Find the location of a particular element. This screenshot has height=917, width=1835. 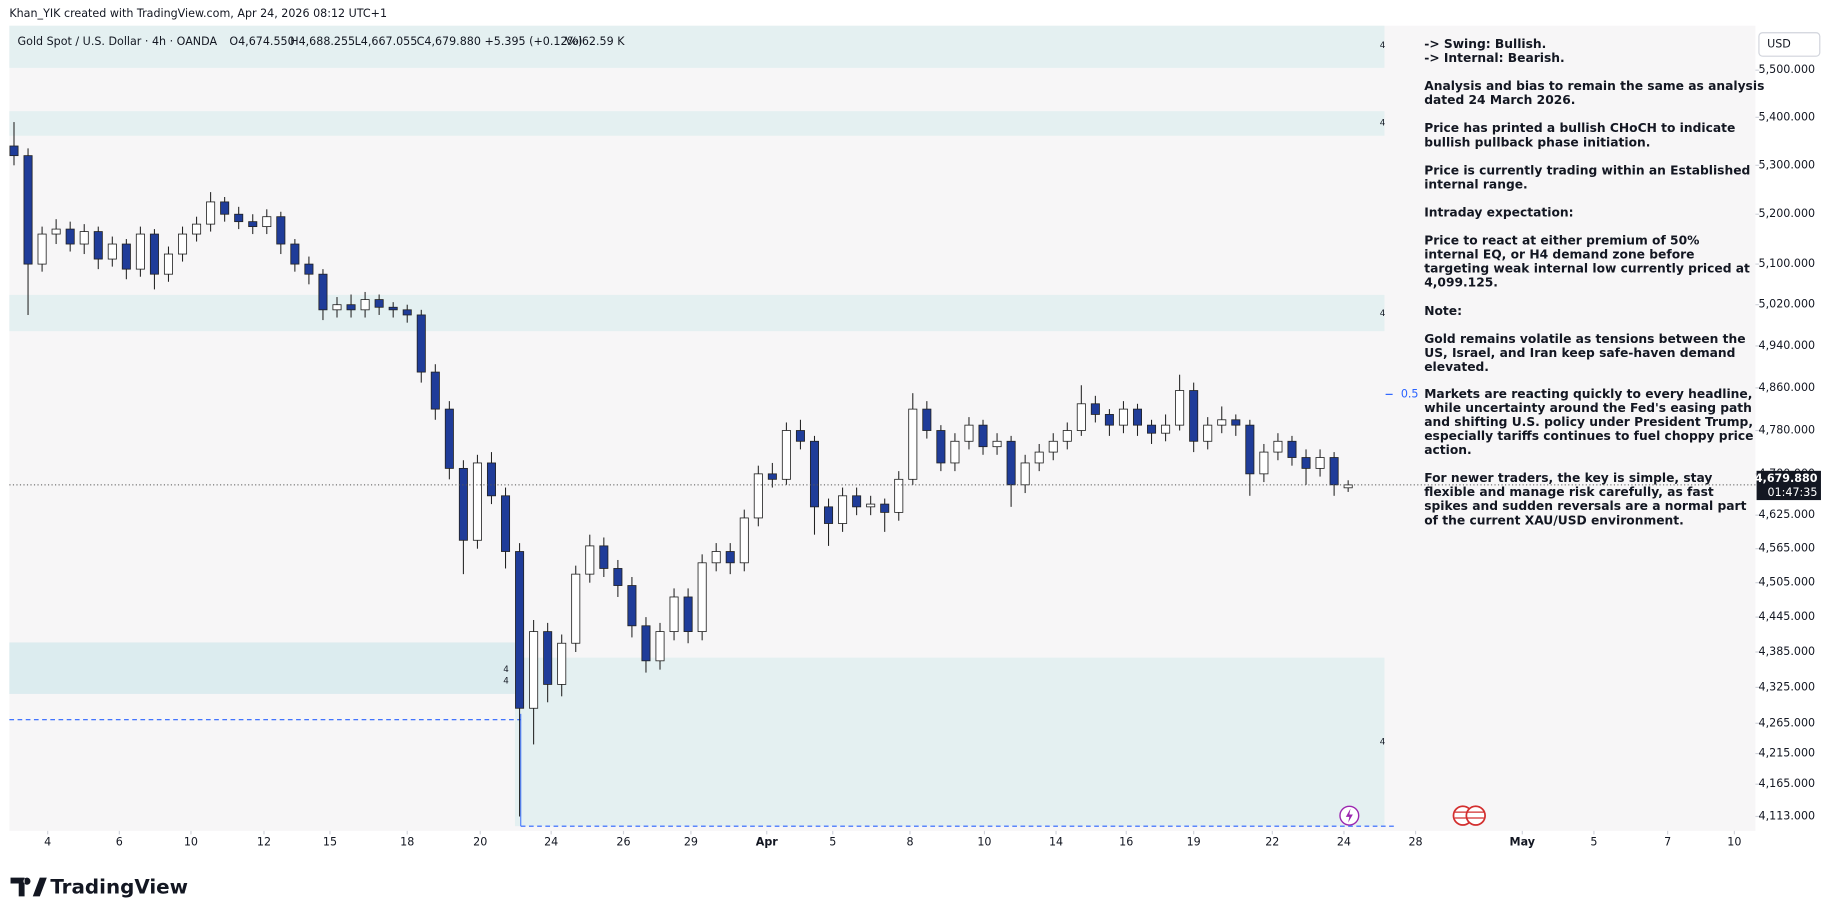

analysis-text: elevated. is located at coordinates (1456, 367).